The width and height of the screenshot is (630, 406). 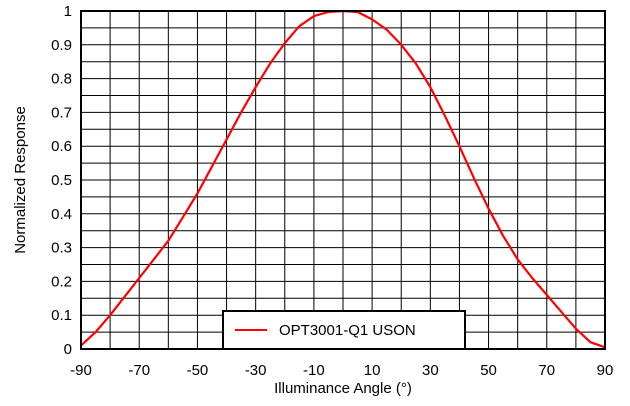 What do you see at coordinates (347, 330) in the screenshot?
I see `legend-label: OPT3001-Q1 USON` at bounding box center [347, 330].